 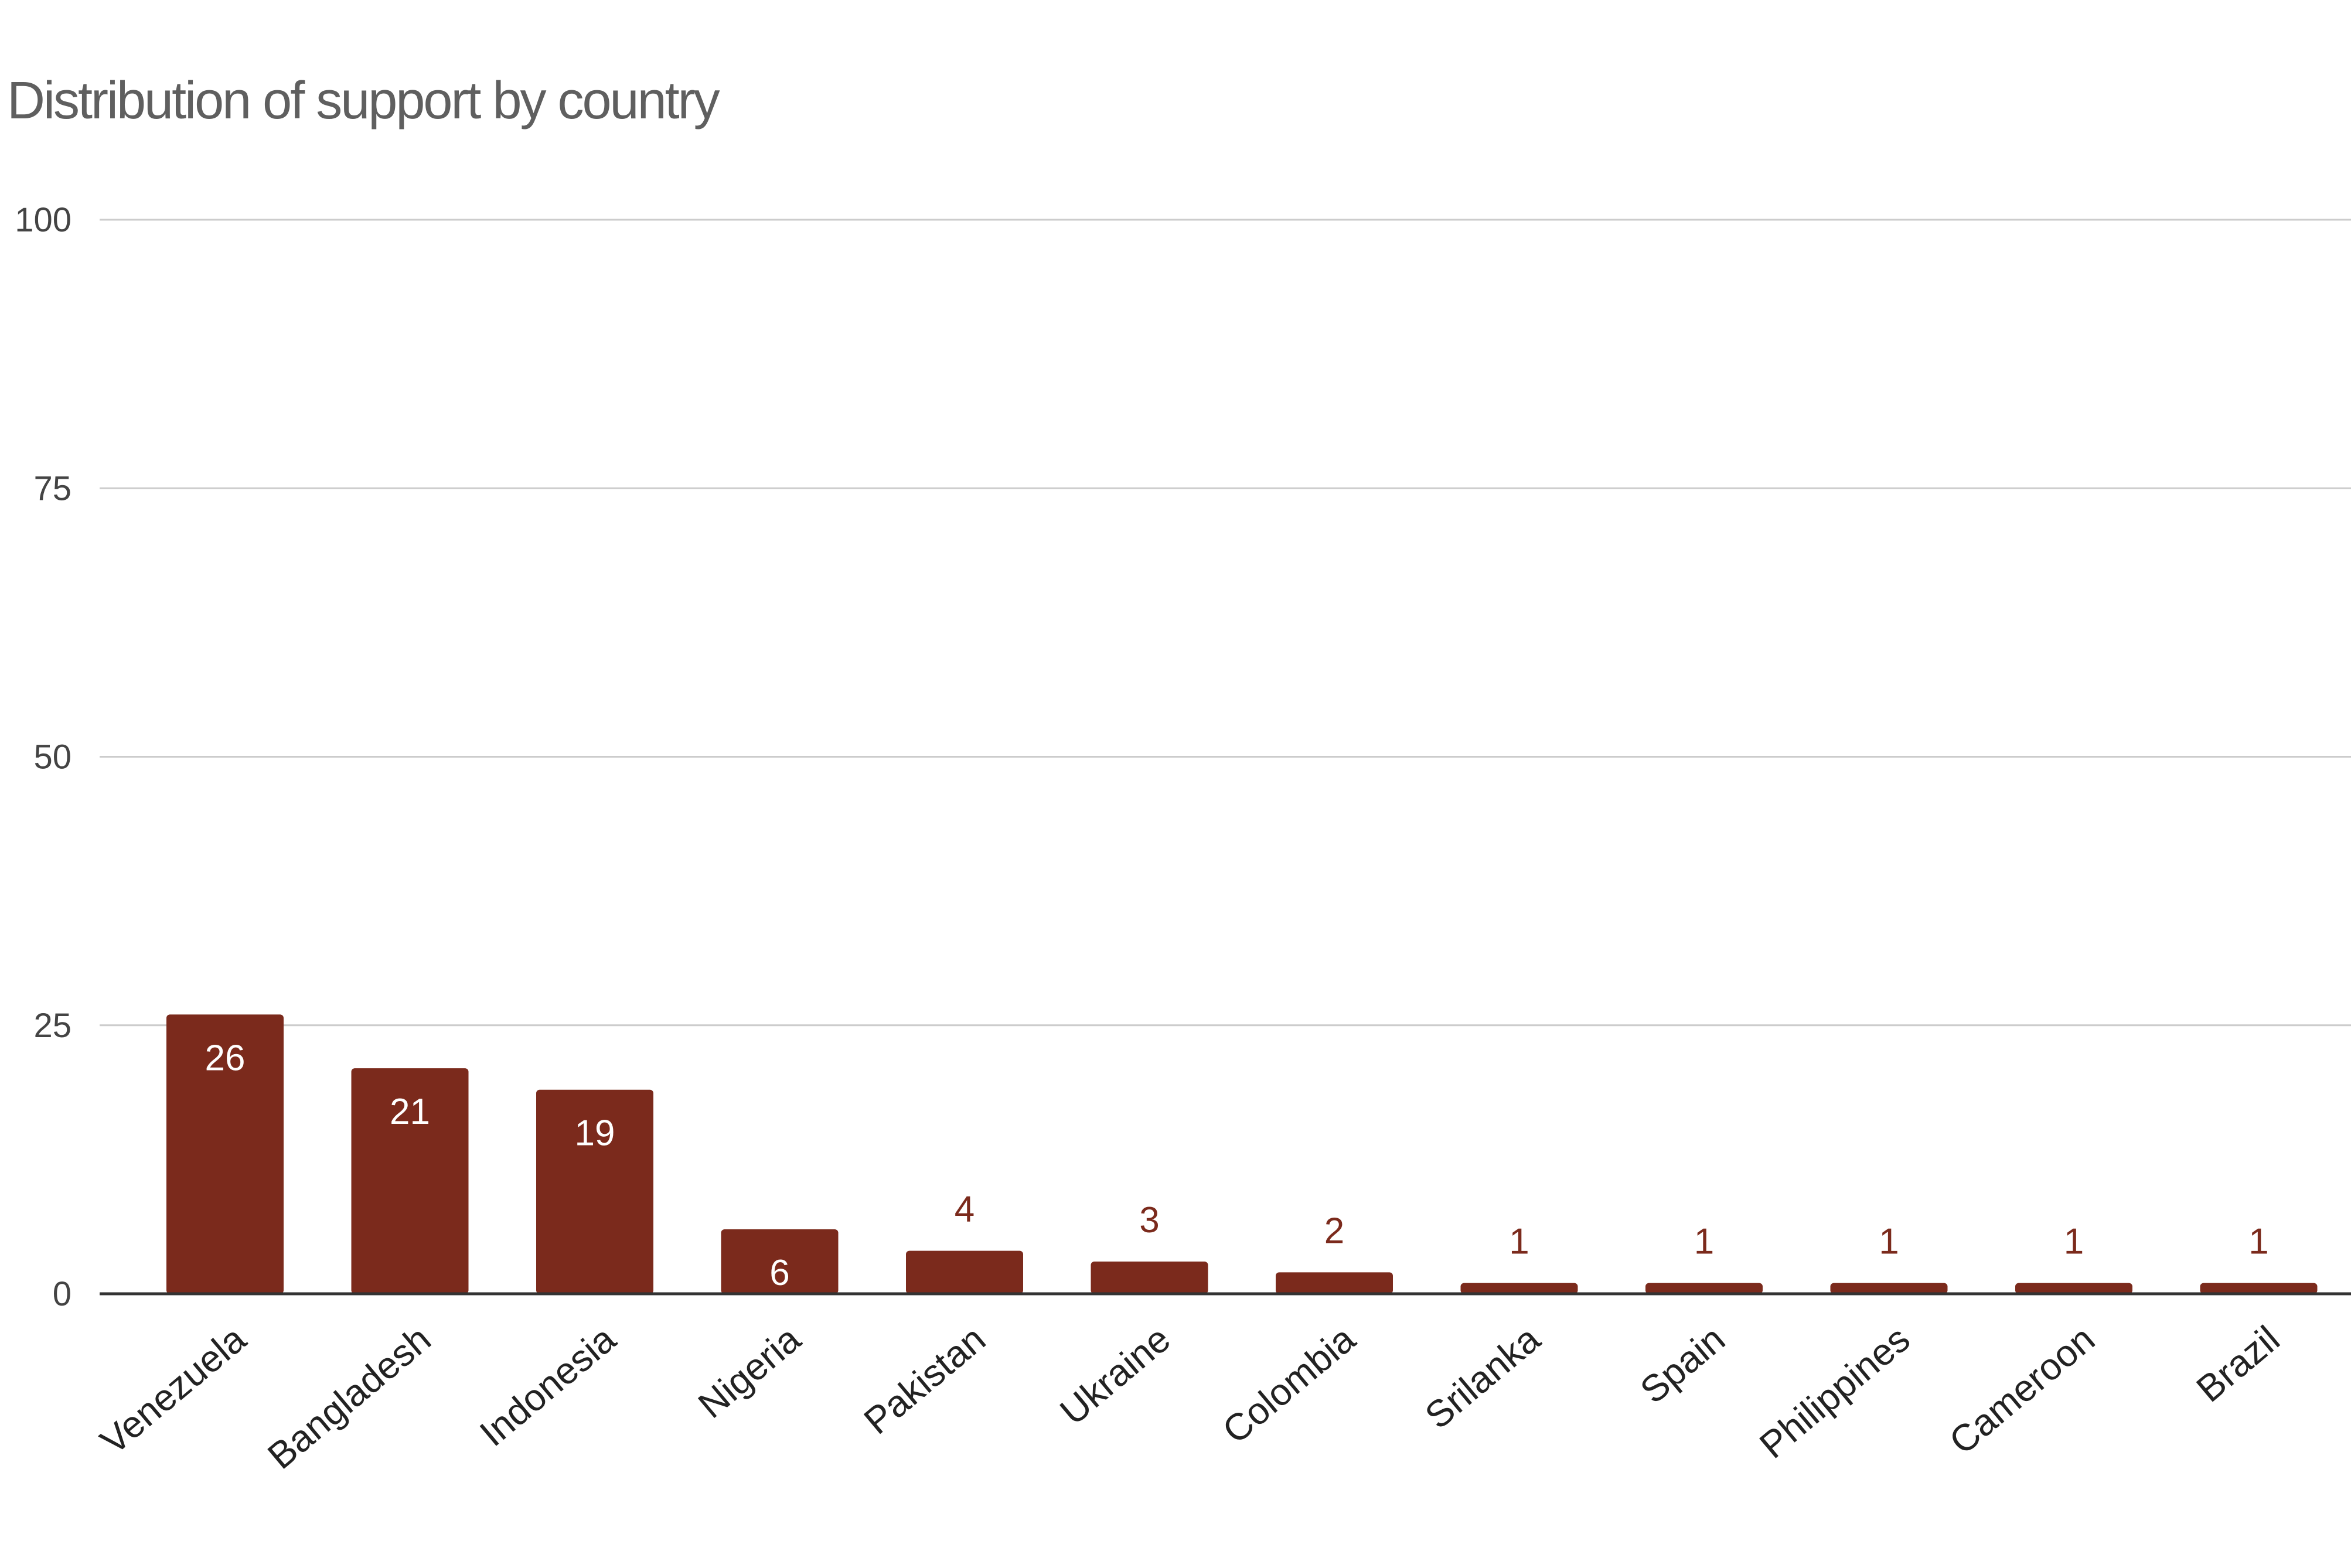 What do you see at coordinates (1483, 1377) in the screenshot?
I see `x-tick-label: Srilanka` at bounding box center [1483, 1377].